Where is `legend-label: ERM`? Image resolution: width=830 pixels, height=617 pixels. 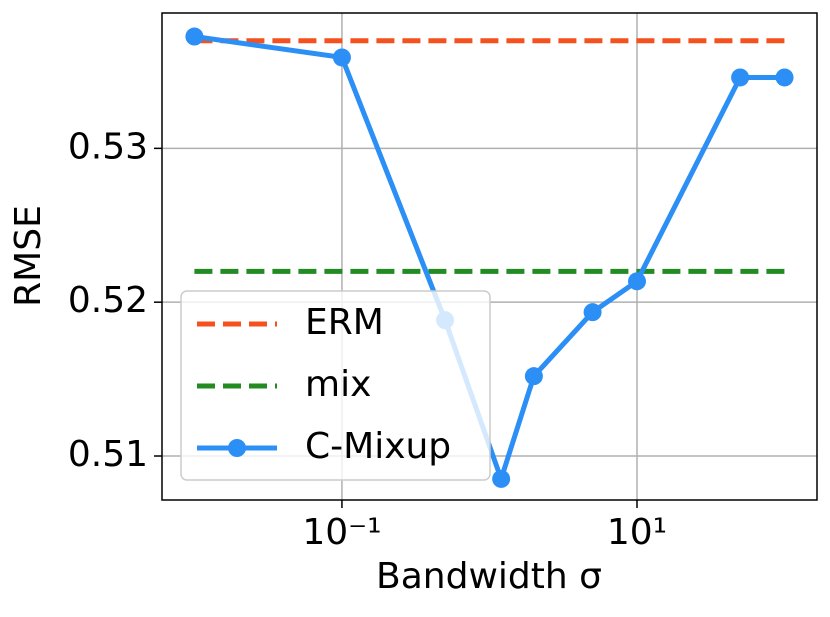 legend-label: ERM is located at coordinates (344, 322).